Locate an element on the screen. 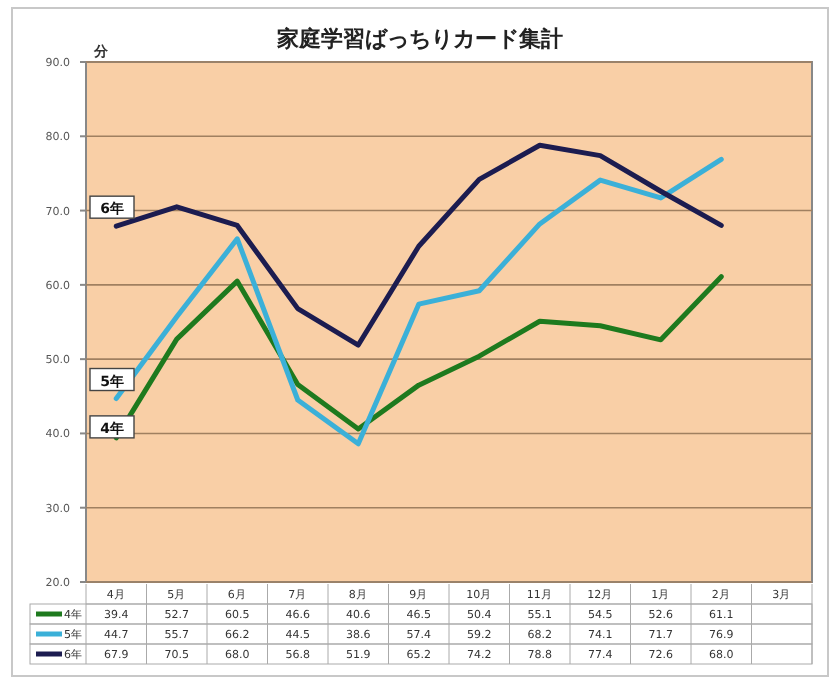  chart-title: 家庭学習ばっちりカード集計 is located at coordinates (419, 39).